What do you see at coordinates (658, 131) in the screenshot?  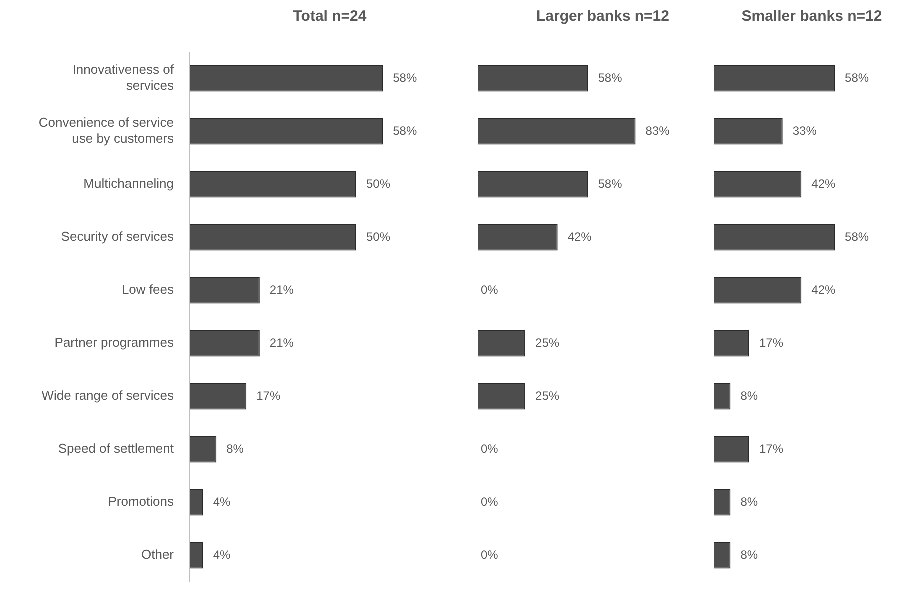 I see `data-label: 83%` at bounding box center [658, 131].